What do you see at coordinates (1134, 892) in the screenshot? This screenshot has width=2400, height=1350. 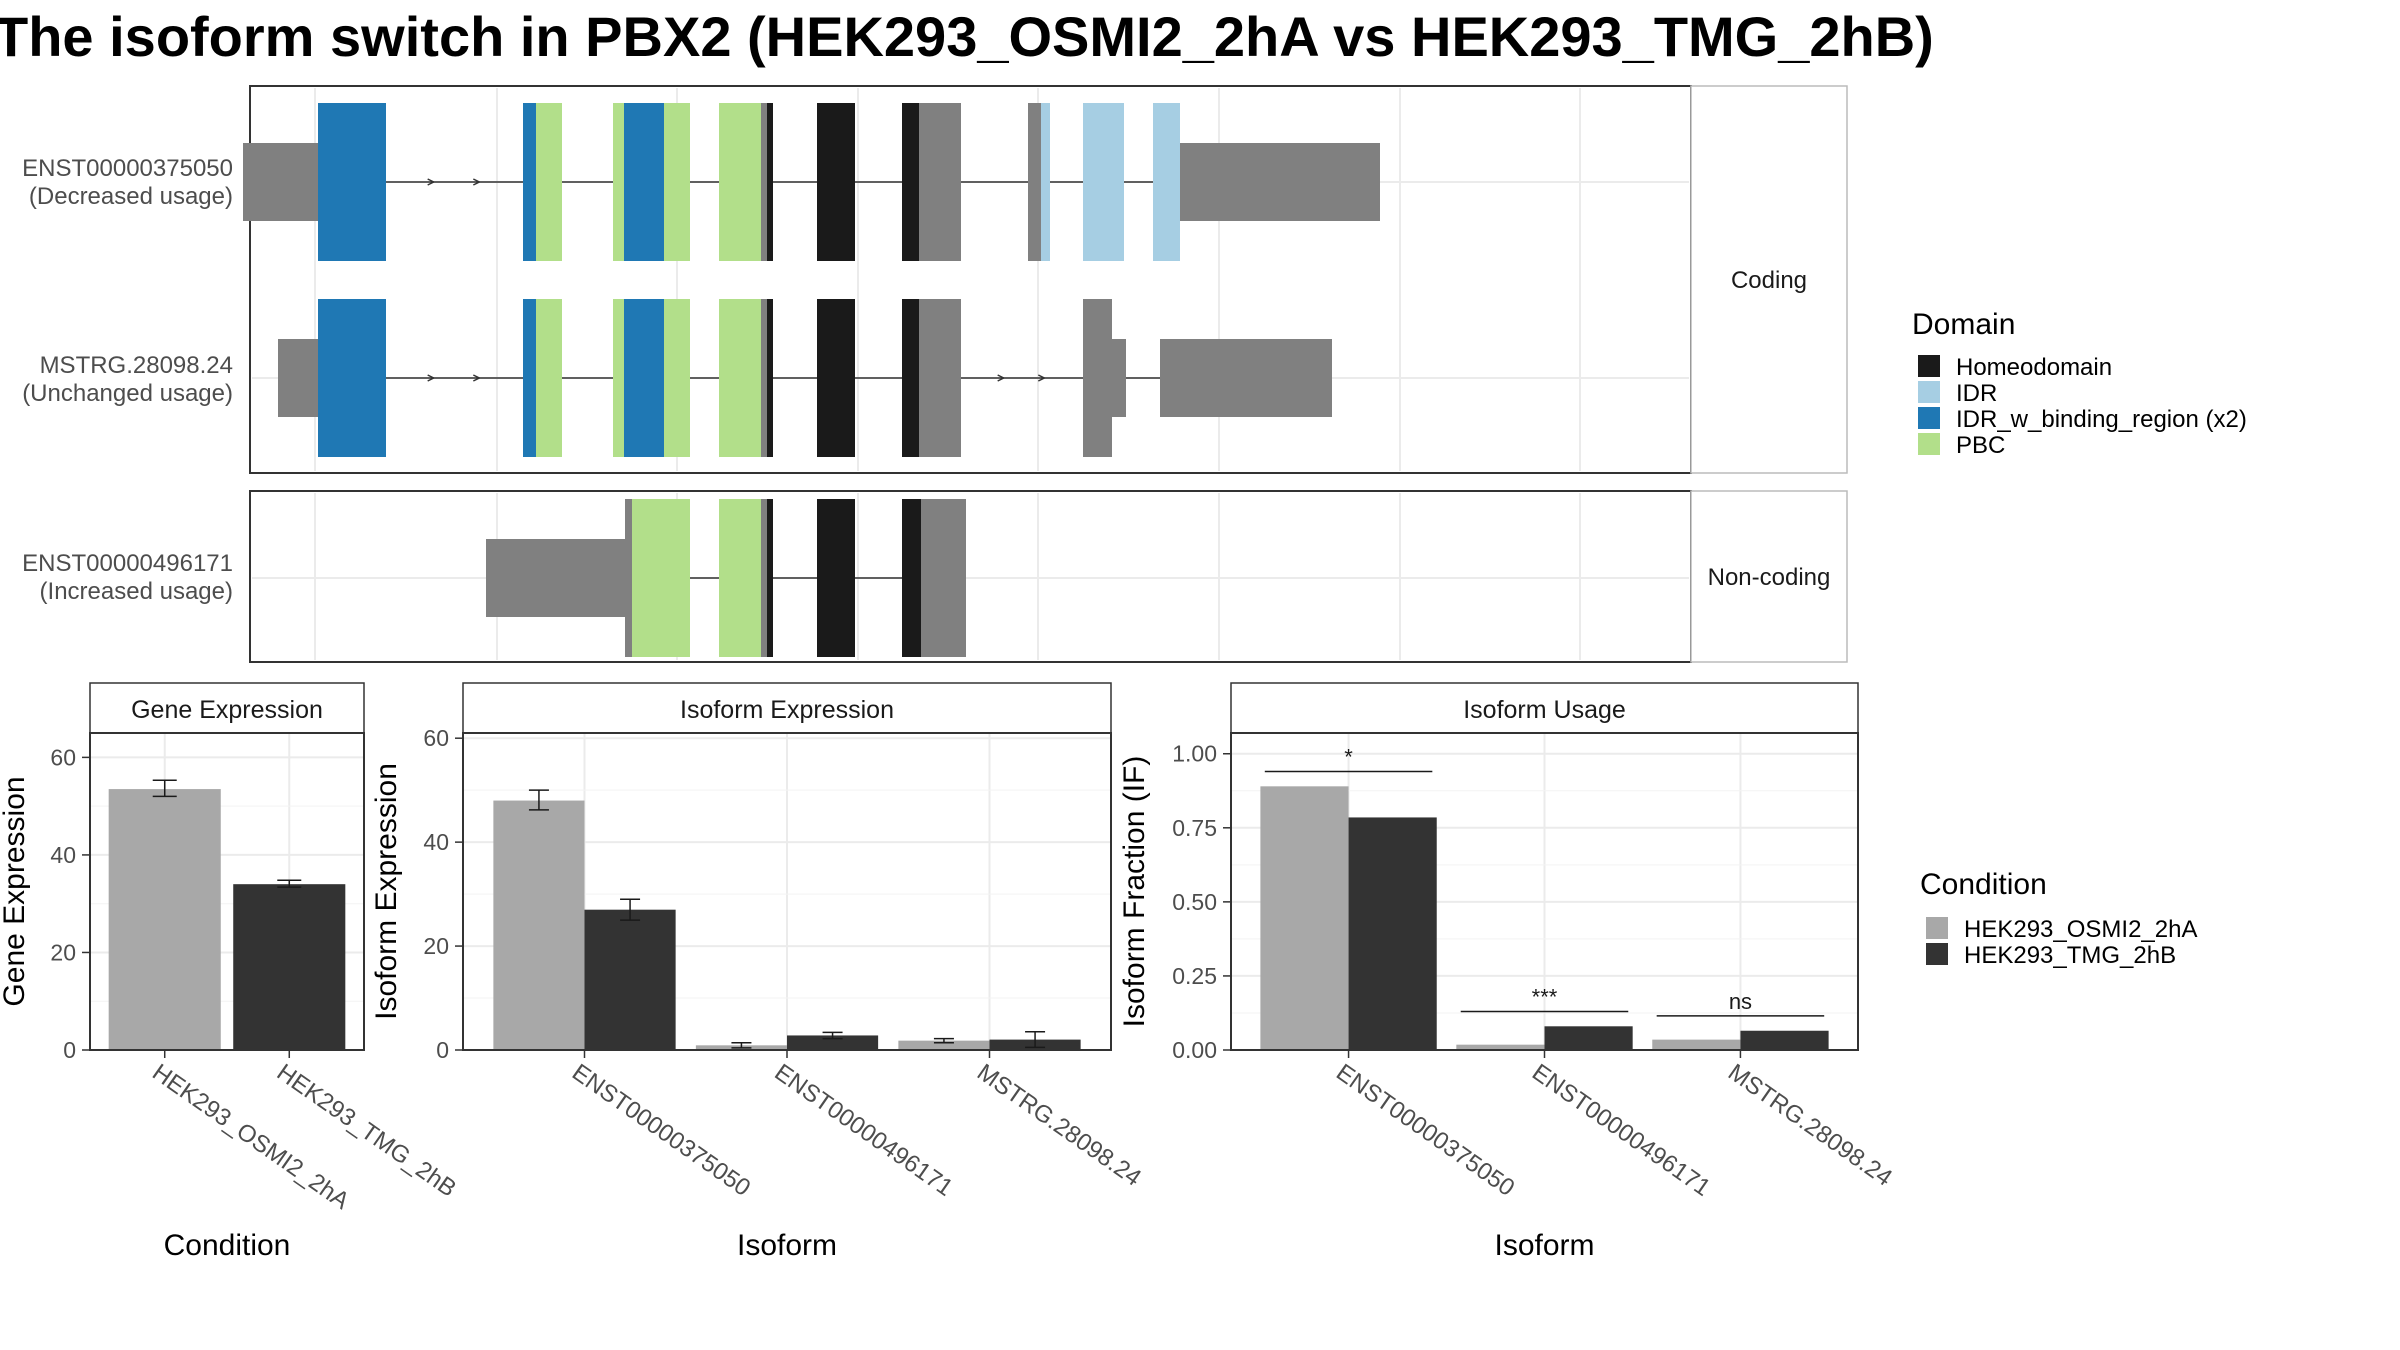 I see `y-axis-title: Isoform Fraction (IF)` at bounding box center [1134, 892].